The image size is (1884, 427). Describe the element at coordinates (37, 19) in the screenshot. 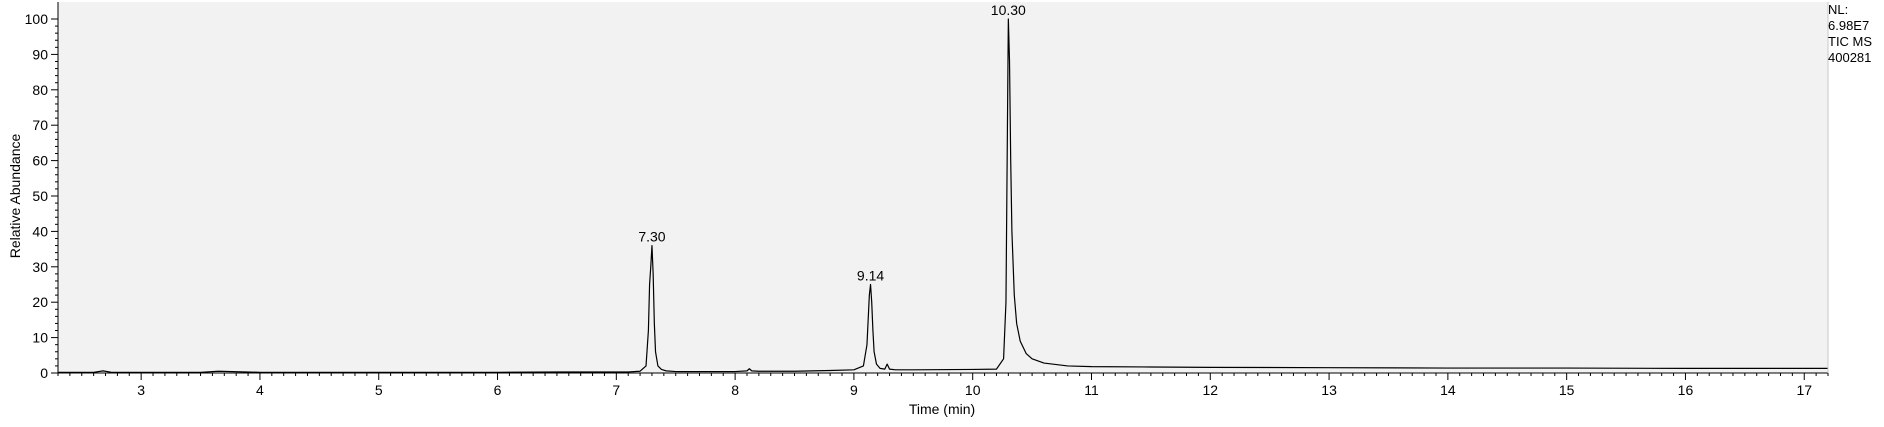

I see `y-tick-label: 100` at that location.